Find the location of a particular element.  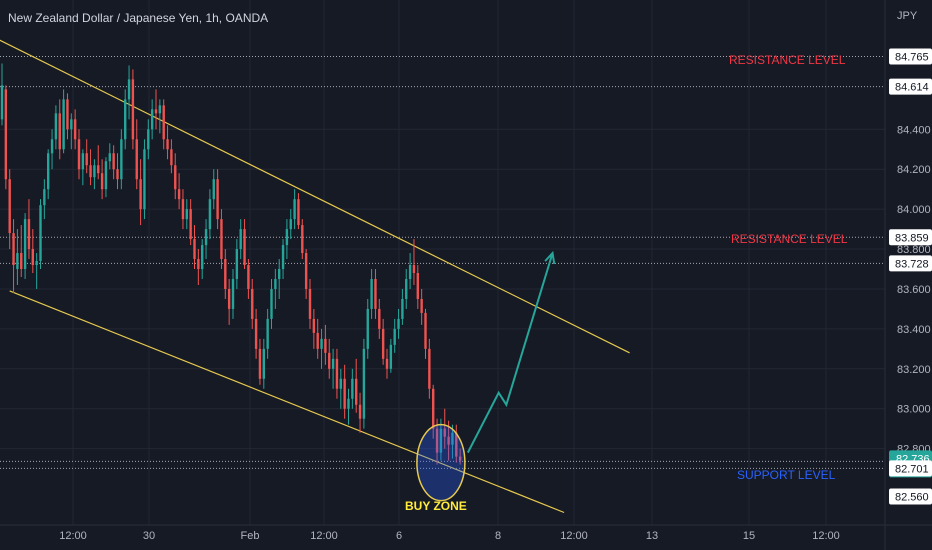

price-level-tag-label: 84.614 is located at coordinates (912, 88).